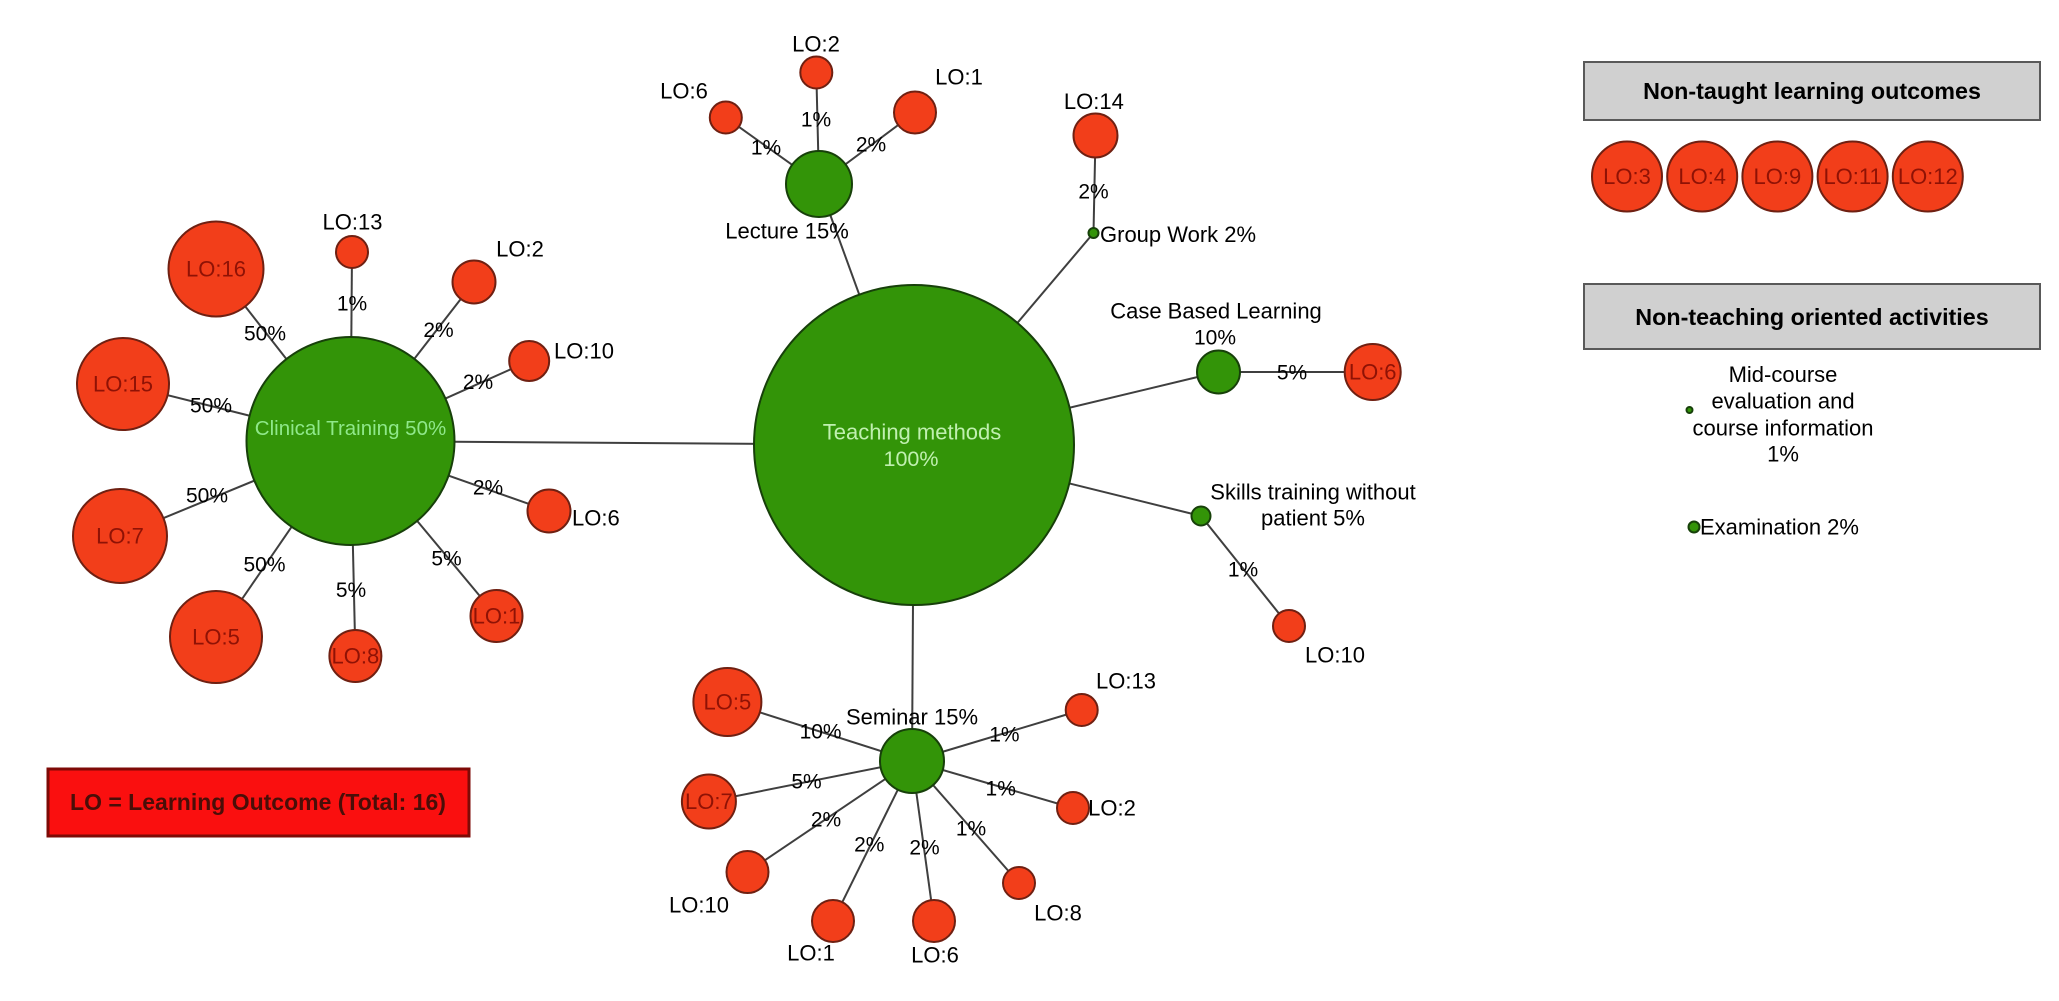 The width and height of the screenshot is (2059, 1001). I want to click on svg-text: 100%, so click(911, 459).